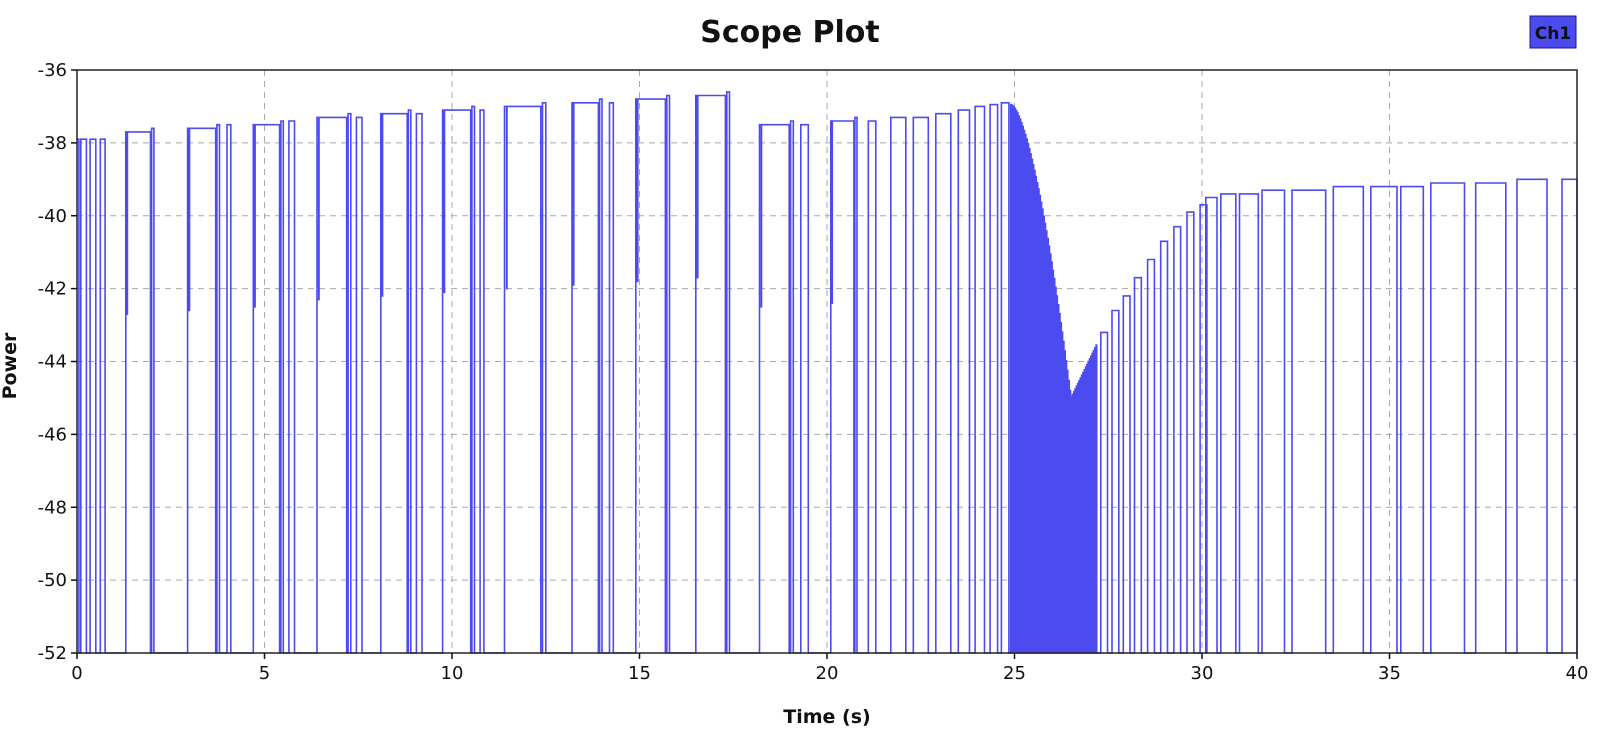 Image resolution: width=1600 pixels, height=740 pixels. What do you see at coordinates (52, 289) in the screenshot?
I see `y-tick-label: -42` at bounding box center [52, 289].